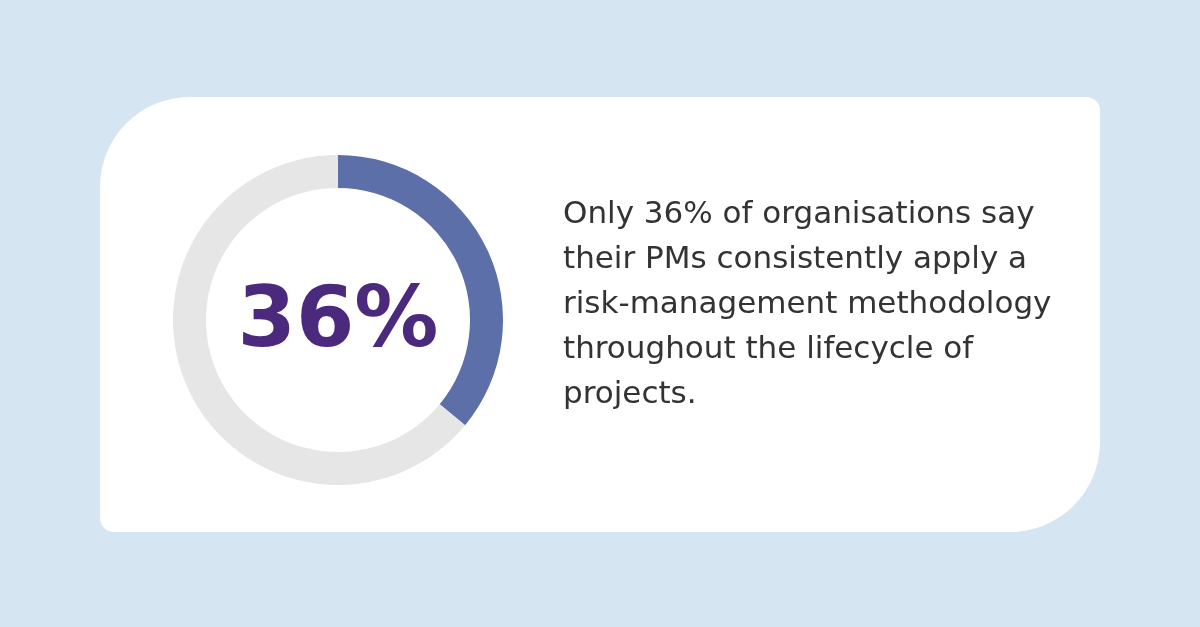 The height and width of the screenshot is (627, 1200). I want to click on text: Only 36% of organisations say their PMs consistently apply a risk-management methodology throughout the lifecycle of projects., so click(808, 302).